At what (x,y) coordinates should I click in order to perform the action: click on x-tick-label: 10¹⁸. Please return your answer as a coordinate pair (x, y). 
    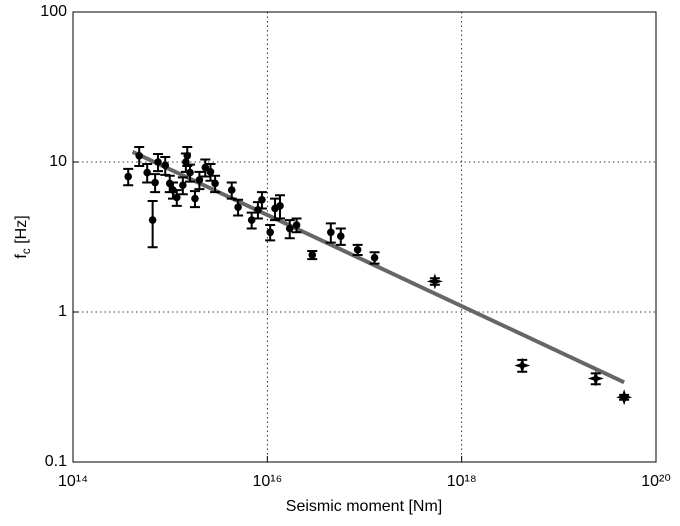
    Looking at the image, I should click on (462, 481).